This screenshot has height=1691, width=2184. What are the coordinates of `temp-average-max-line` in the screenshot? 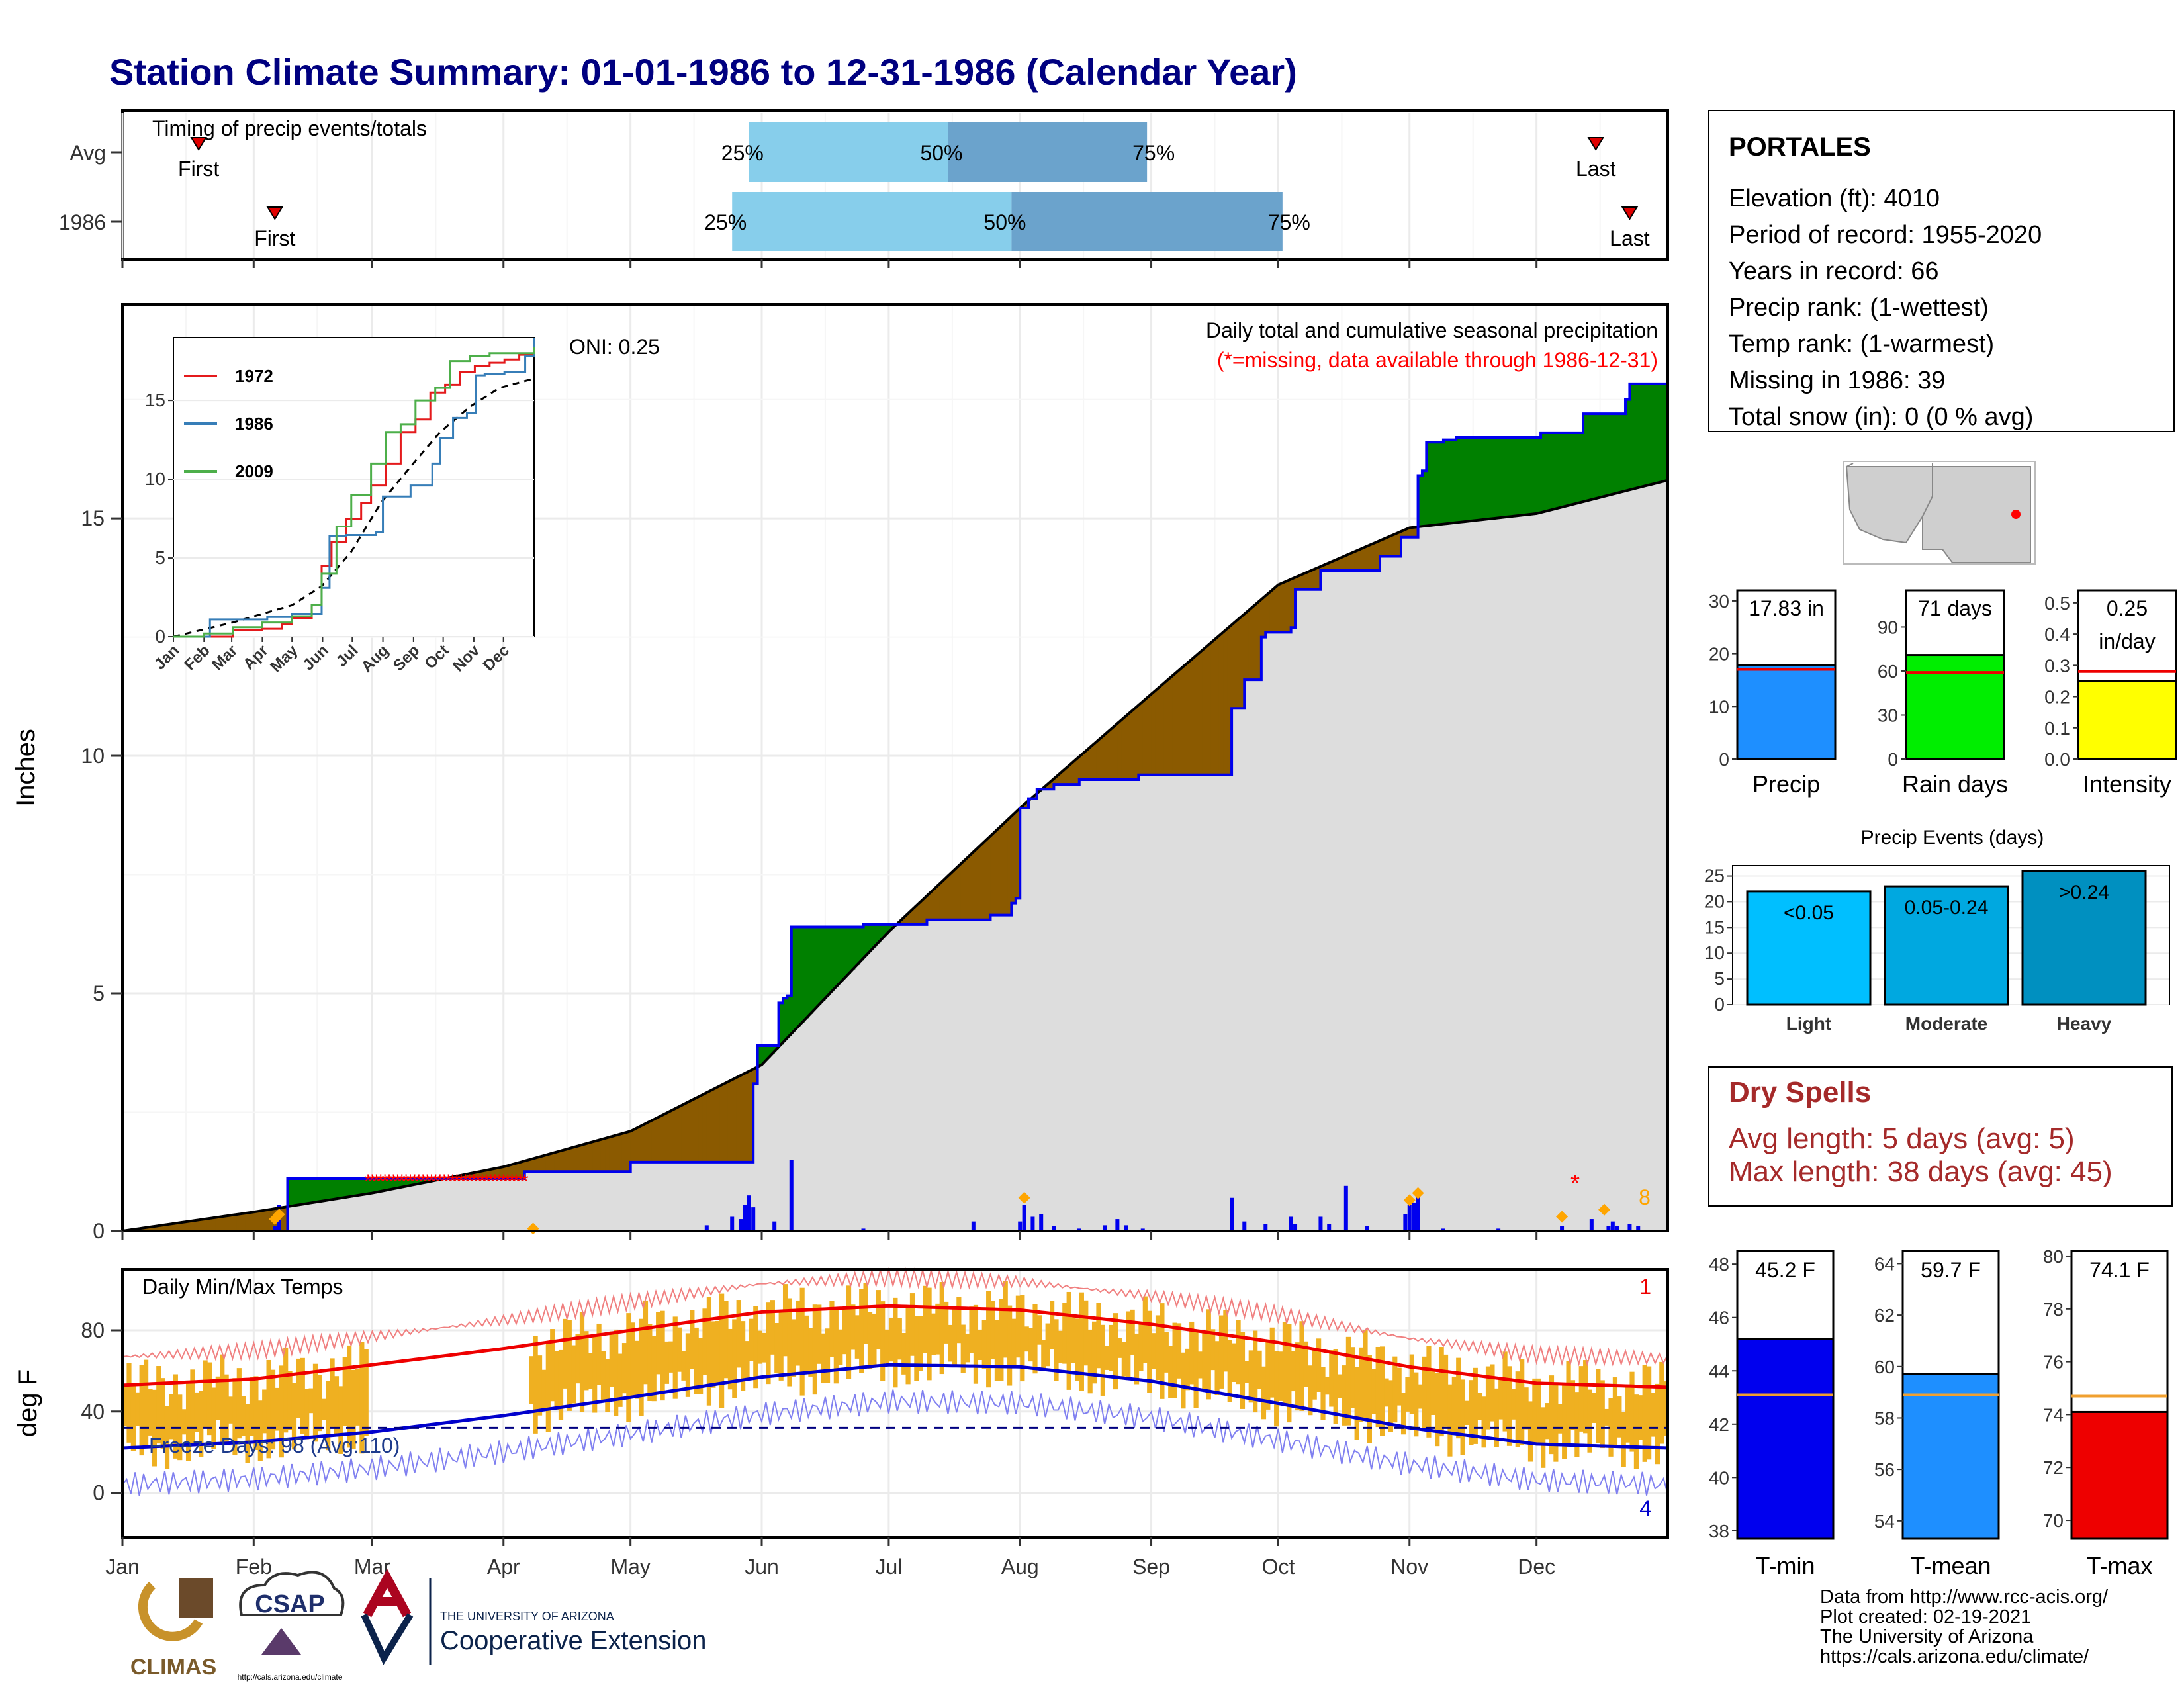 It's located at (895, 1346).